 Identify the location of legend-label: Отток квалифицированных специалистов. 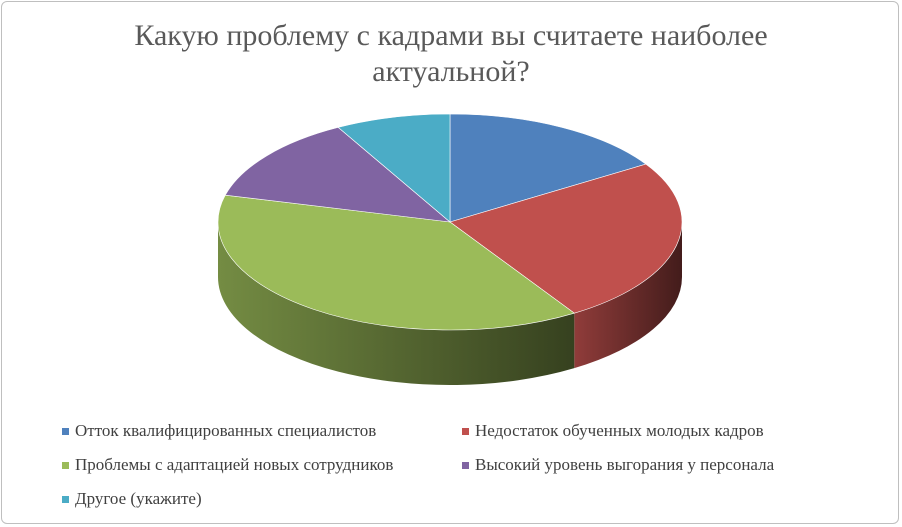
(225, 430).